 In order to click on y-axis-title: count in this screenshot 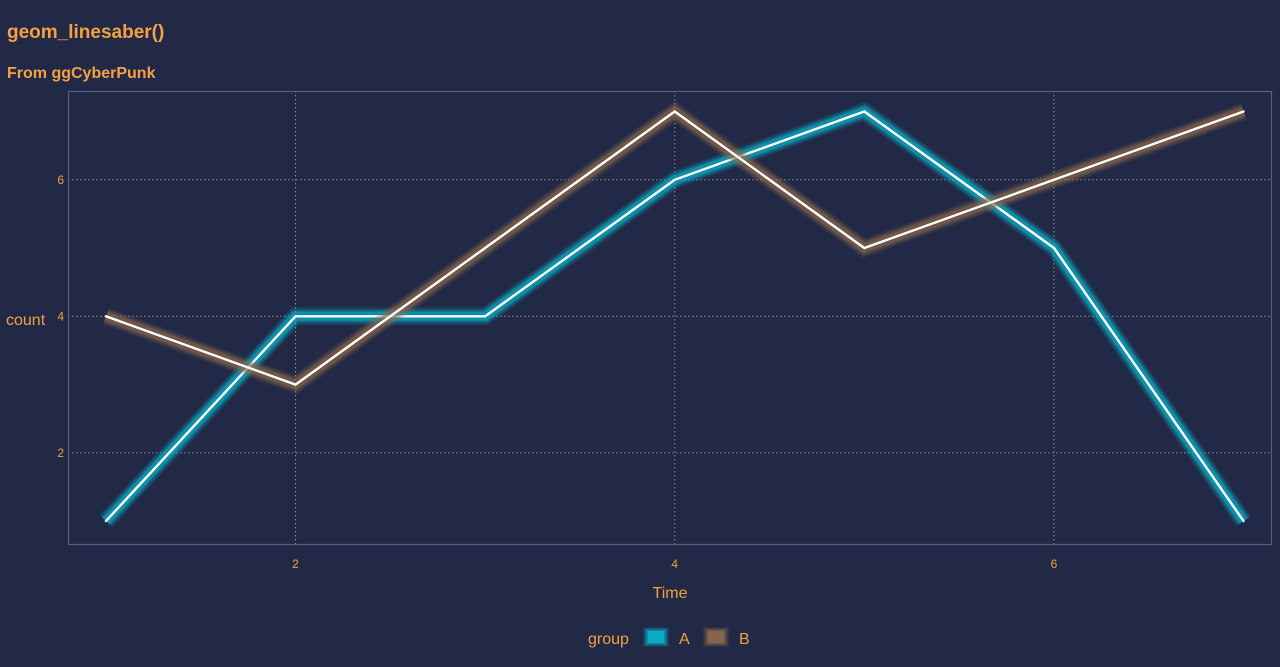, I will do `click(26, 320)`.